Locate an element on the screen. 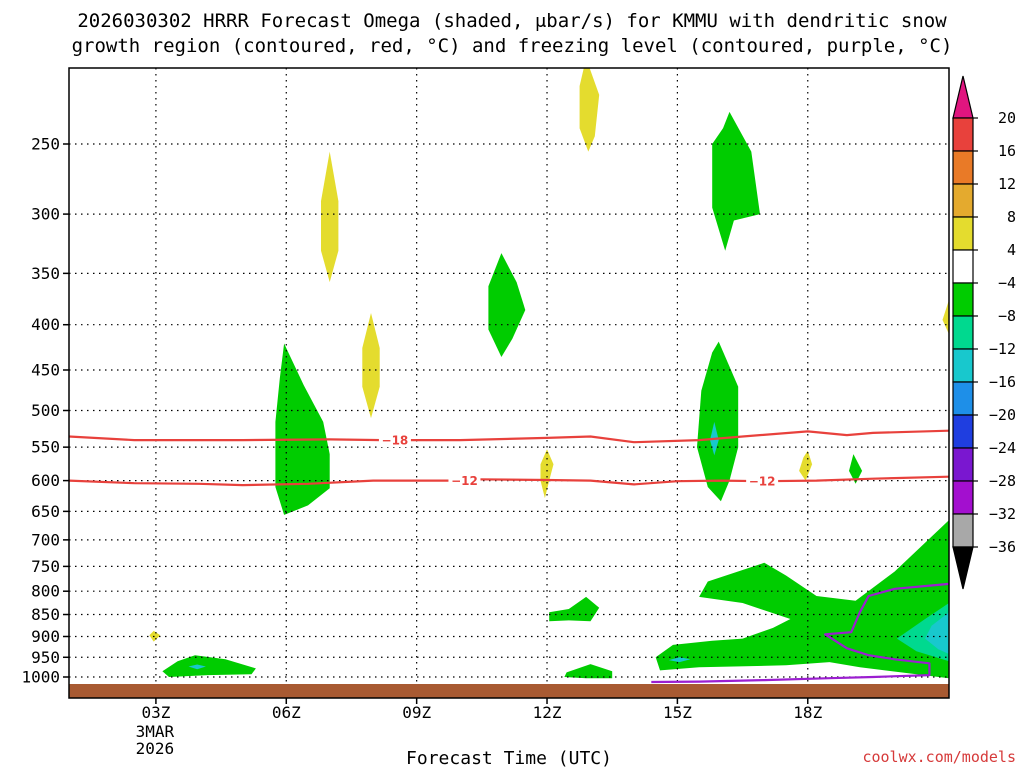 The height and width of the screenshot is (768, 1024). y-tick-label-500: 500 is located at coordinates (45, 410).